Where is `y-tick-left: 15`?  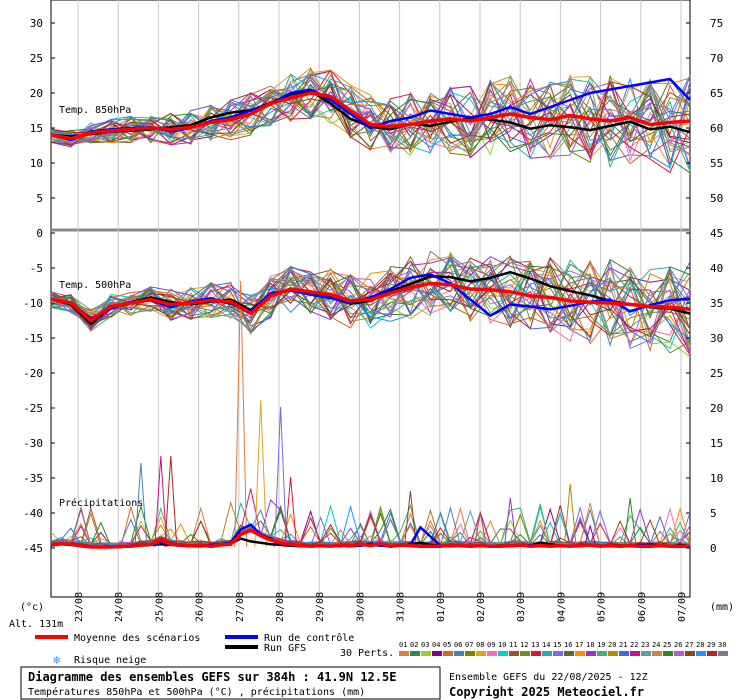 y-tick-left: 15 is located at coordinates (36, 128).